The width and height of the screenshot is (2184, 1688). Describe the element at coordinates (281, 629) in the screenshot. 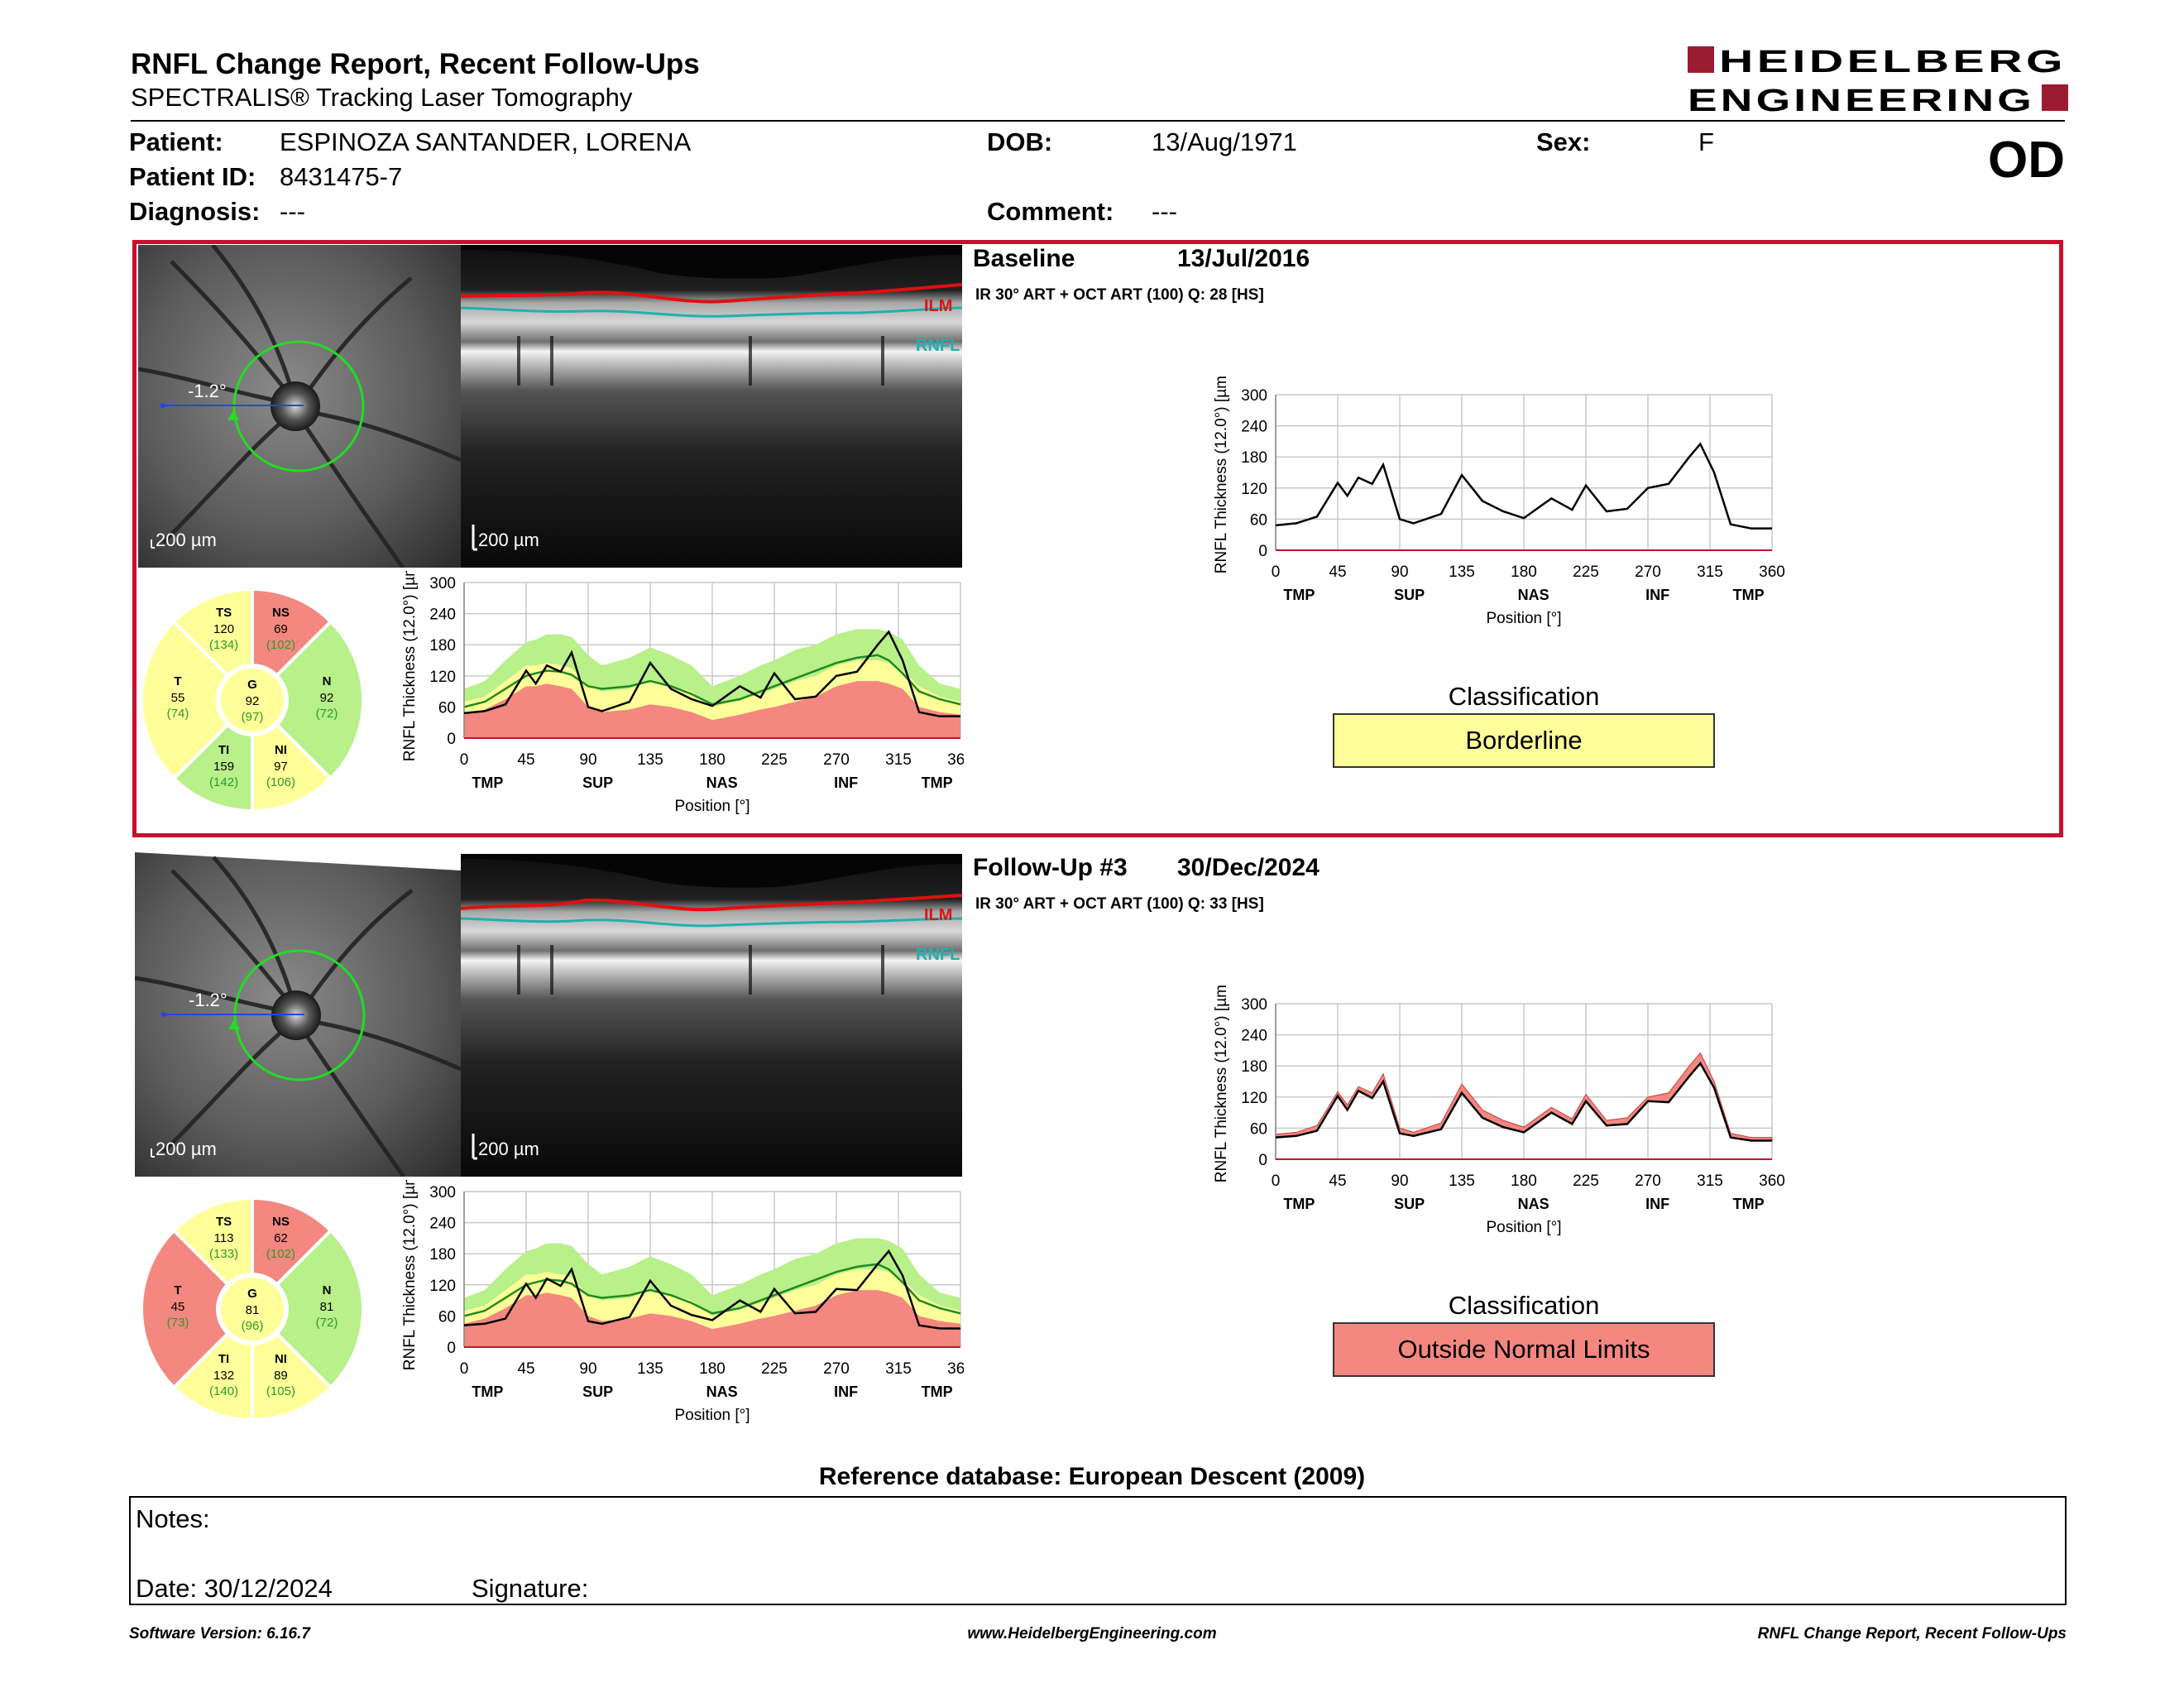

I see `svg-text: 69` at that location.